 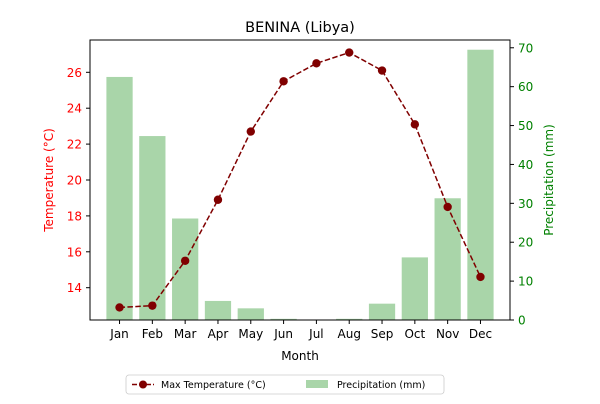 What do you see at coordinates (480, 334) in the screenshot?
I see `x-tick-label-dec: Dec` at bounding box center [480, 334].